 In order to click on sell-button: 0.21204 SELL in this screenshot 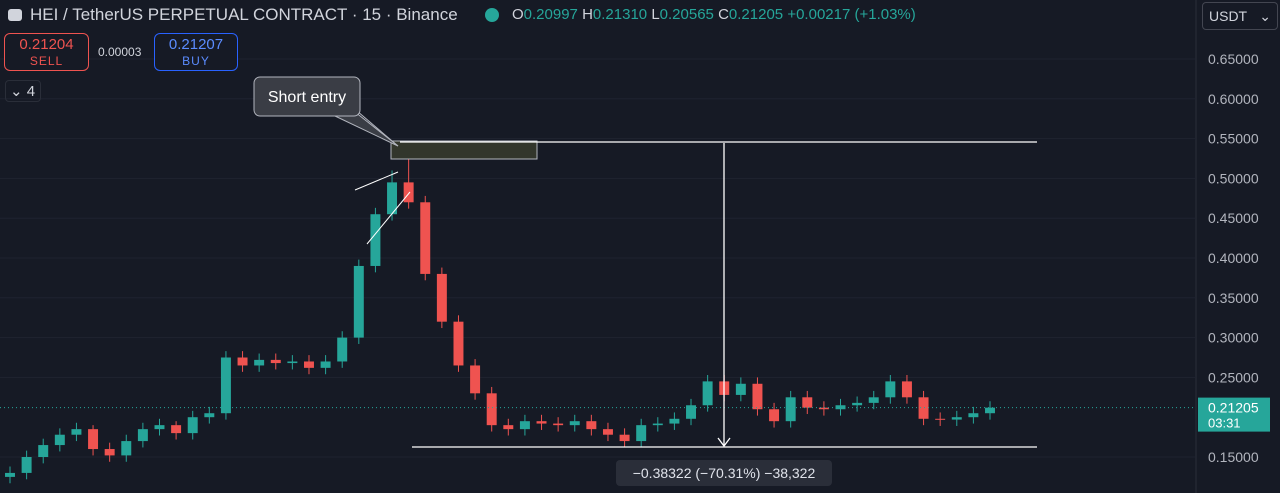, I will do `click(46, 52)`.